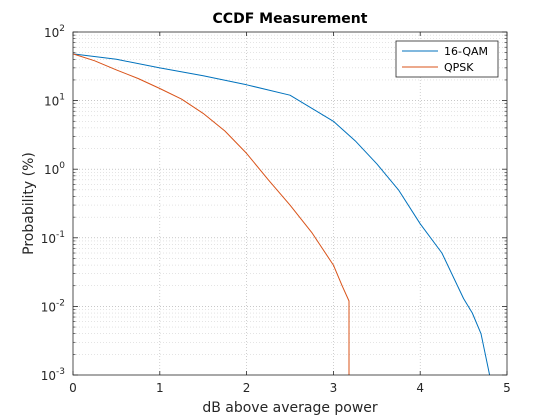  I want to click on legend-entry-label: 16-QAM, so click(466, 51).